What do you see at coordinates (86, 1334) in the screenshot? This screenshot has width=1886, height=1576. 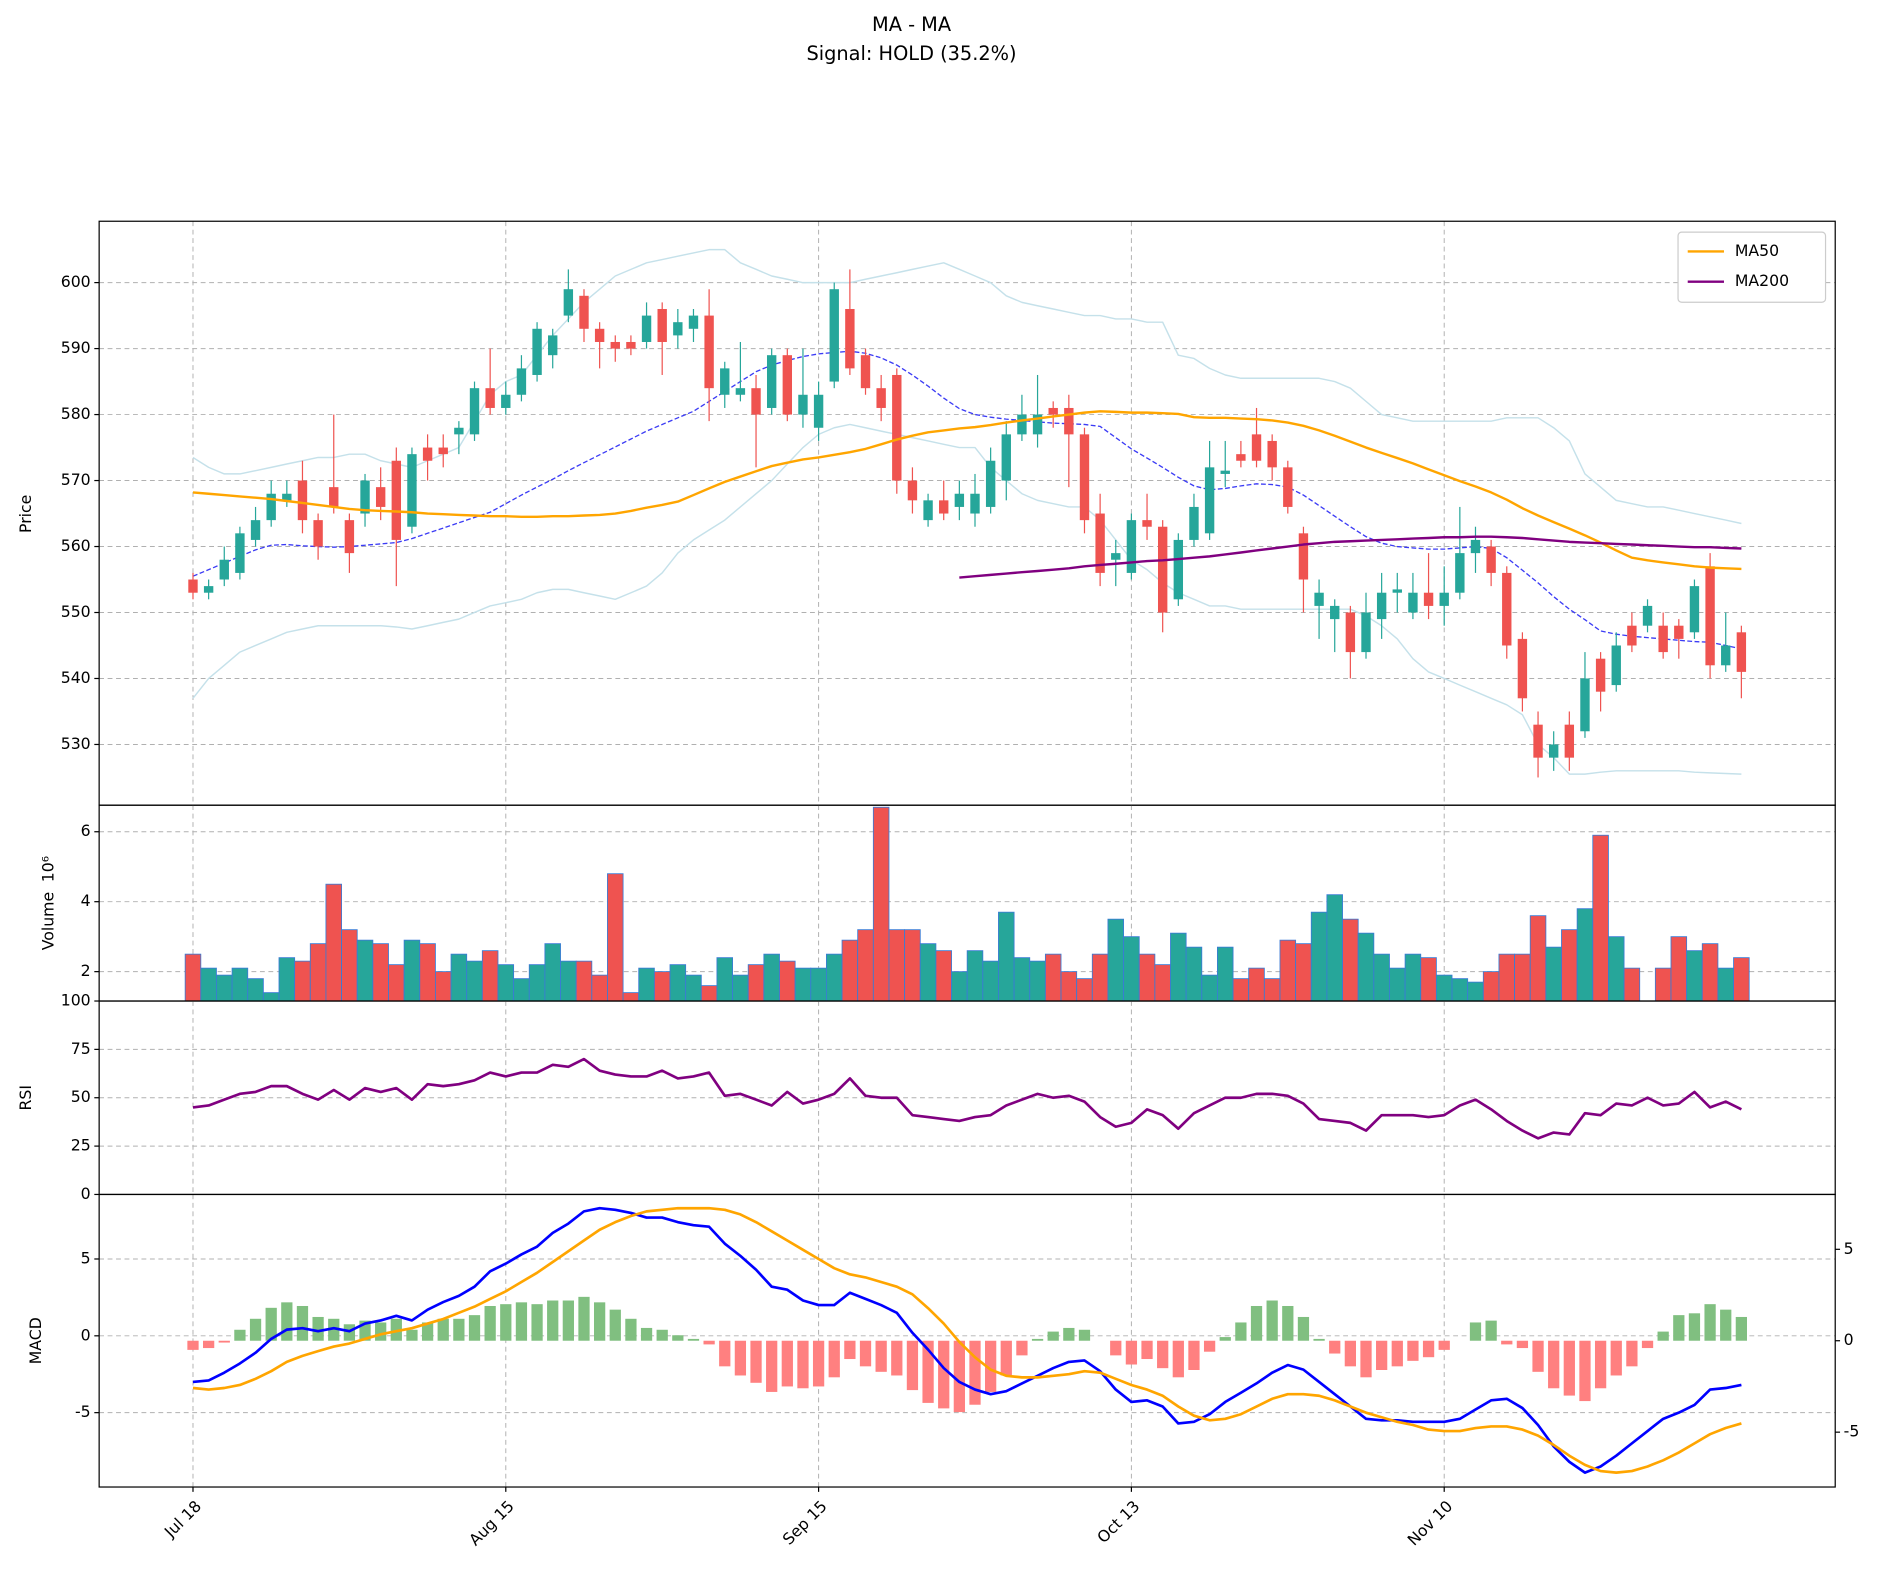 I see `y-tick-label: 0` at bounding box center [86, 1334].